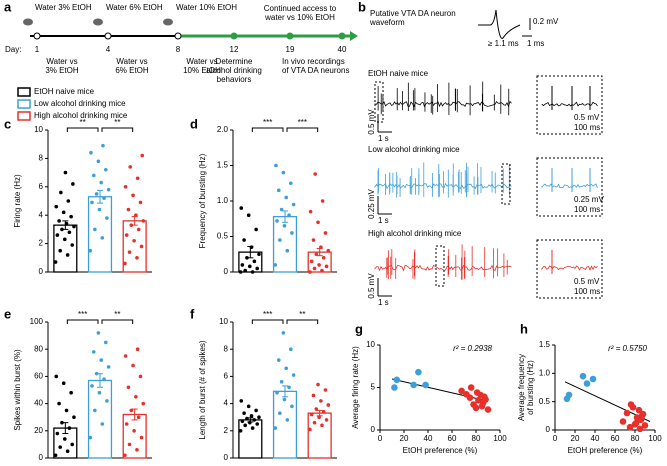 The width and height of the screenshot is (667, 466). Describe the element at coordinates (299, 17) in the screenshot. I see `continued-label: water vs 10% EtOH` at that location.